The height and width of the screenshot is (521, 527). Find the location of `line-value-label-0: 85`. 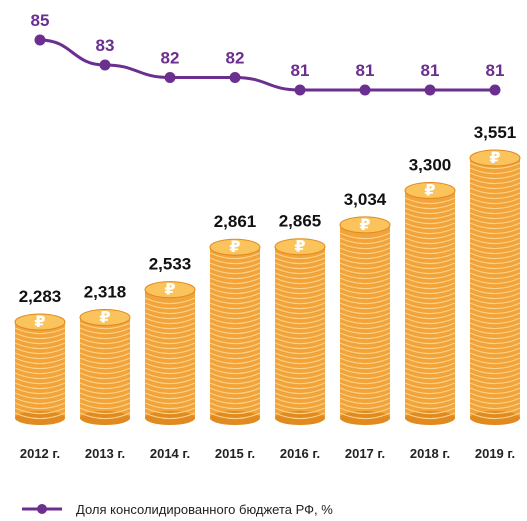

line-value-label-0: 85 is located at coordinates (40, 20).